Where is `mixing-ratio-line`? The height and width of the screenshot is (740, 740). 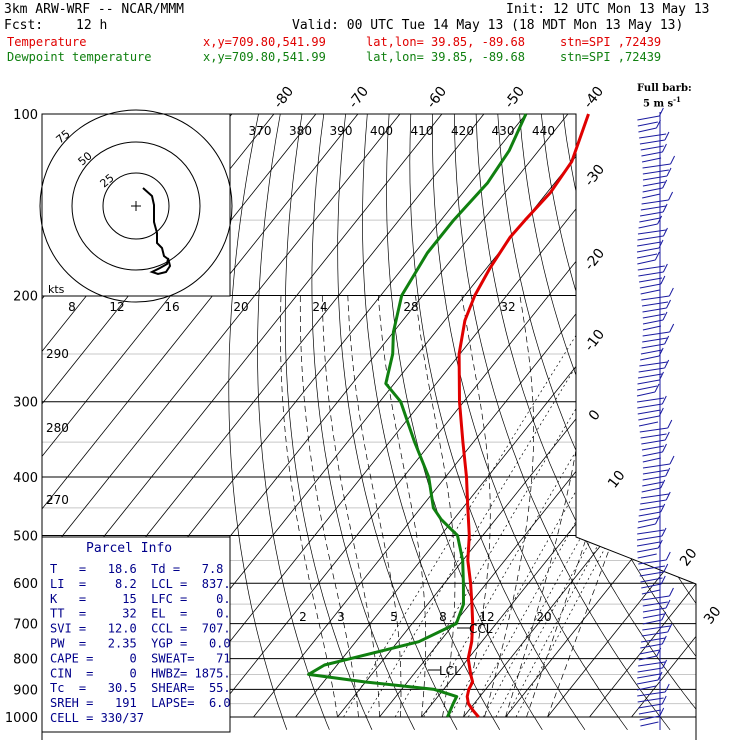 mixing-ratio-line is located at coordinates (605, 506).